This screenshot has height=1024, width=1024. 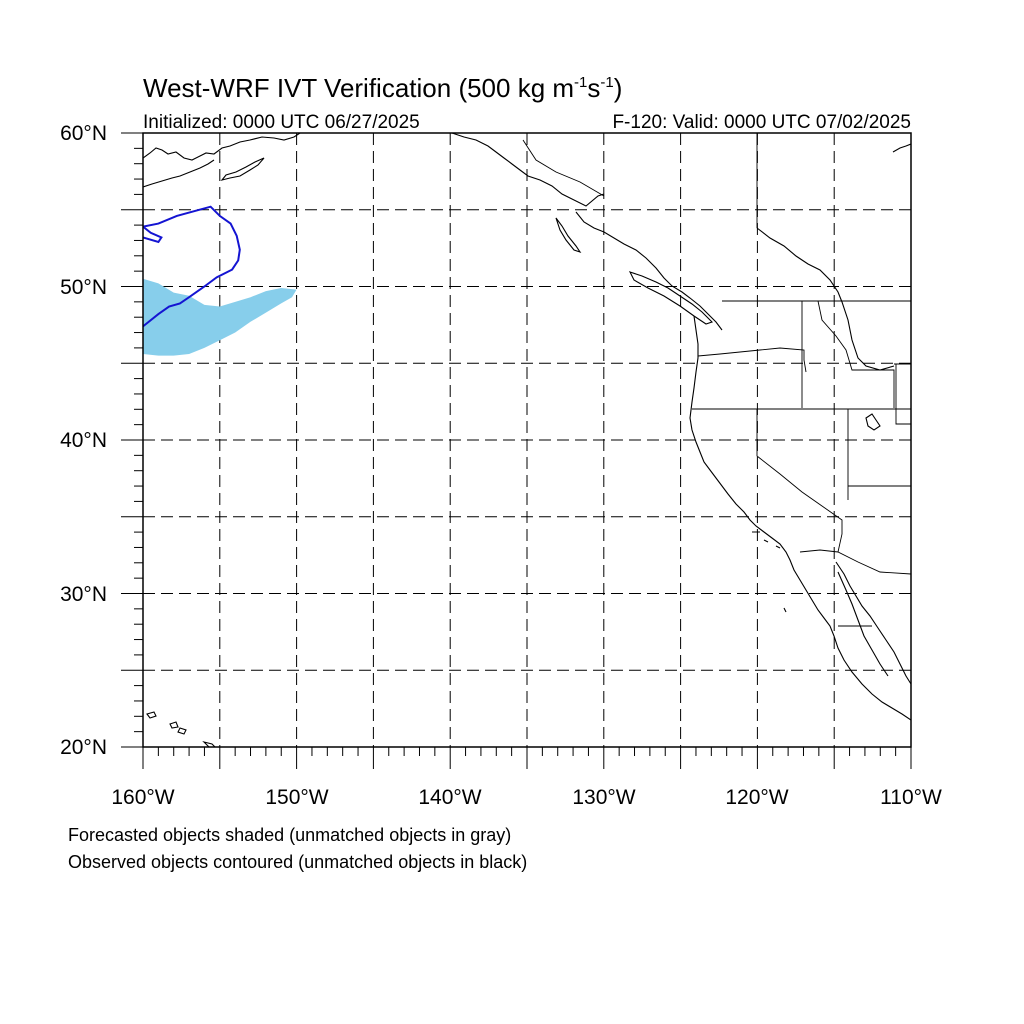 What do you see at coordinates (873, 422) in the screenshot?
I see `great-salt-lake` at bounding box center [873, 422].